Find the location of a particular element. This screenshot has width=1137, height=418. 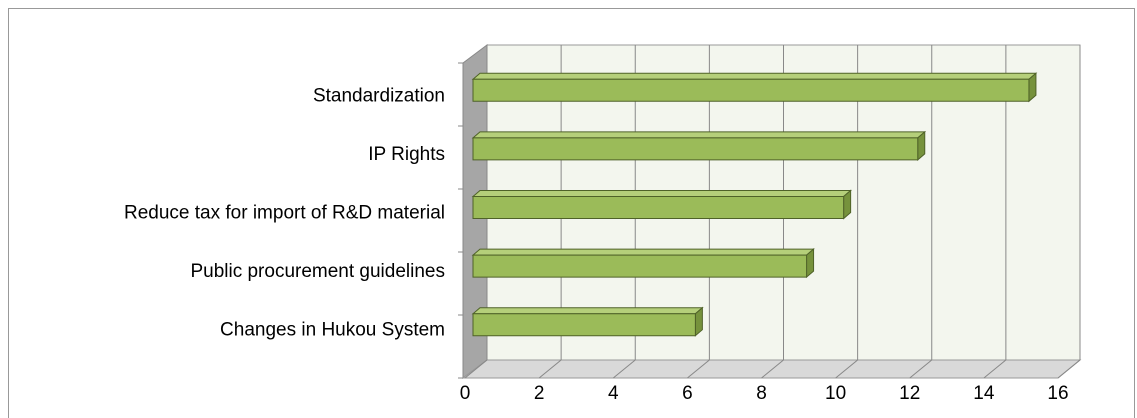

x-tick-label: 4 is located at coordinates (613, 393).